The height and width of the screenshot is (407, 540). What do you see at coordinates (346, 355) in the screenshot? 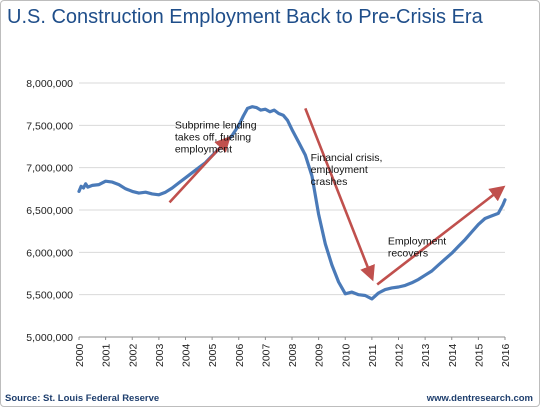
I see `x-tick-label: 2010` at bounding box center [346, 355].